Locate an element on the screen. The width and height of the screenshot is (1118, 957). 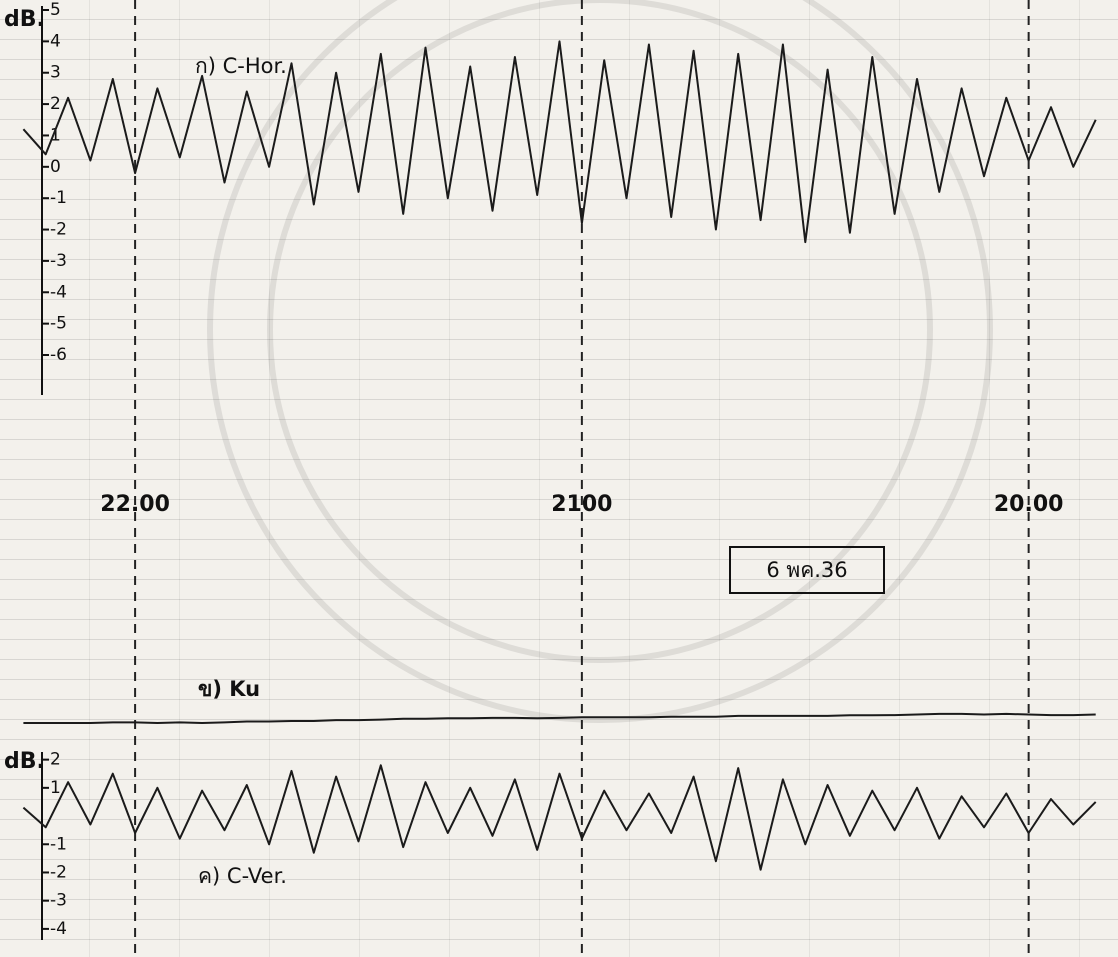
series-label: ก) C-Hor. is located at coordinates (241, 66).